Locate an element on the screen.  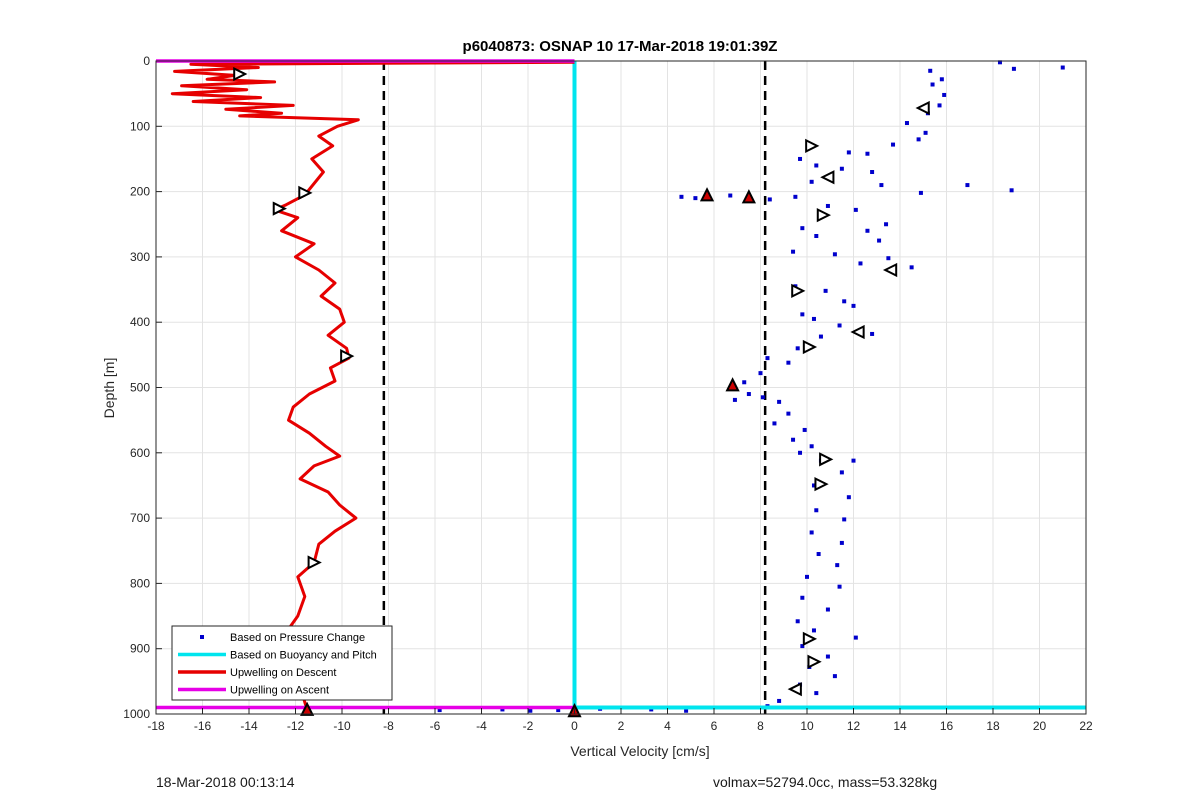
x-tick-label: -2 is located at coordinates (528, 726).